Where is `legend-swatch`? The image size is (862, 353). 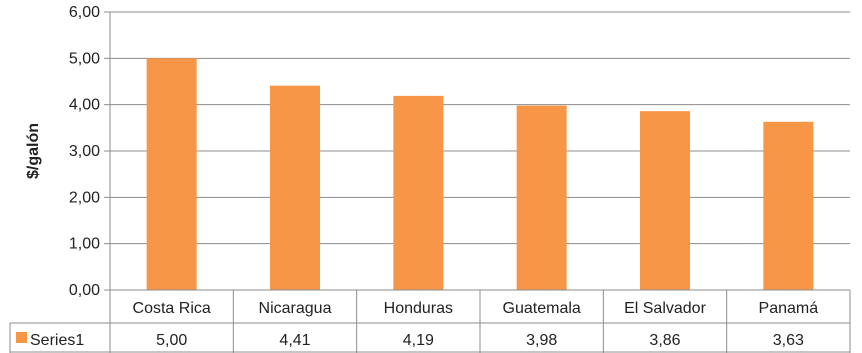
legend-swatch is located at coordinates (21, 337).